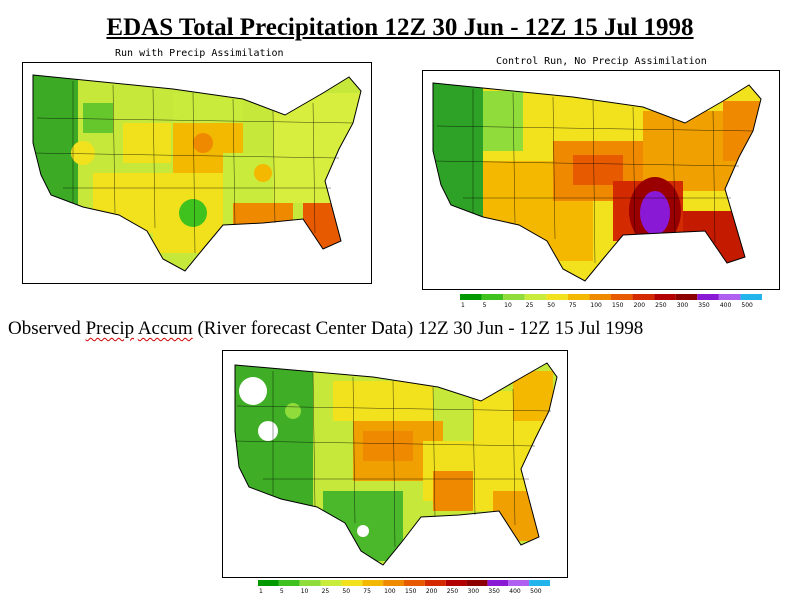 This screenshot has width=800, height=600. I want to click on assim-map, so click(197, 173).